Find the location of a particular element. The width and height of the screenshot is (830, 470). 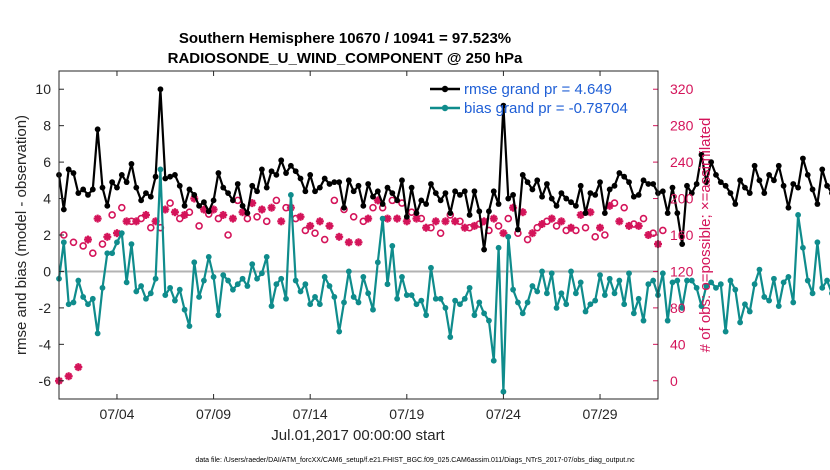

y-tick-label: 4 is located at coordinates (47, 199).